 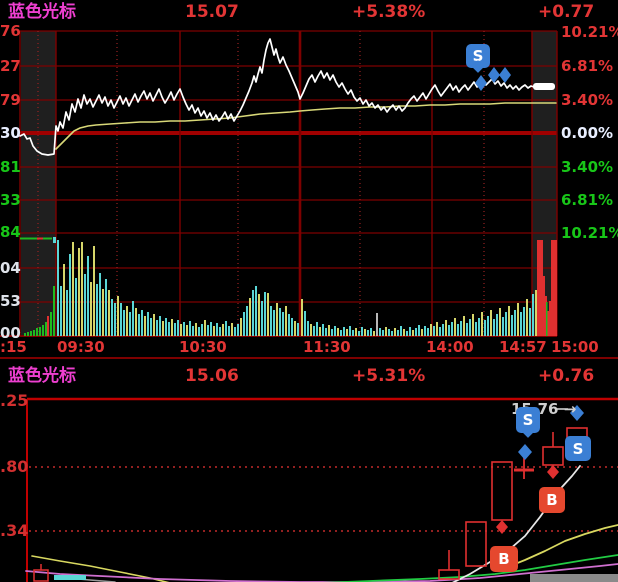 I want to click on volume-tick: 04, so click(x=10, y=268).